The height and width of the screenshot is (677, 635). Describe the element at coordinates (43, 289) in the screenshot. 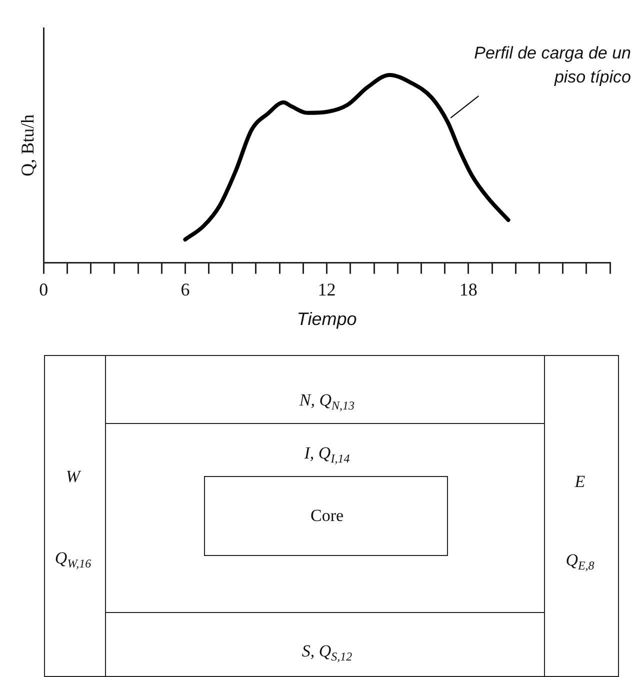

I see `x-tick-label: 0` at that location.